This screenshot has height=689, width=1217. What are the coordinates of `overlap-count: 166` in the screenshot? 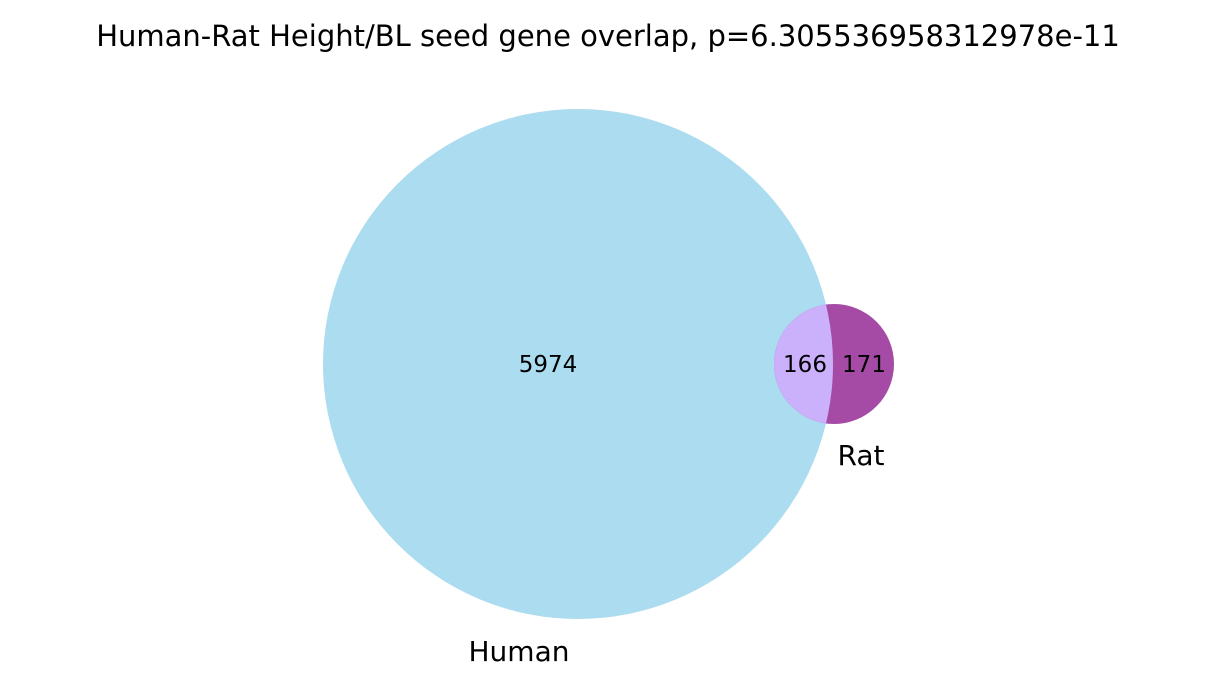 It's located at (805, 365).